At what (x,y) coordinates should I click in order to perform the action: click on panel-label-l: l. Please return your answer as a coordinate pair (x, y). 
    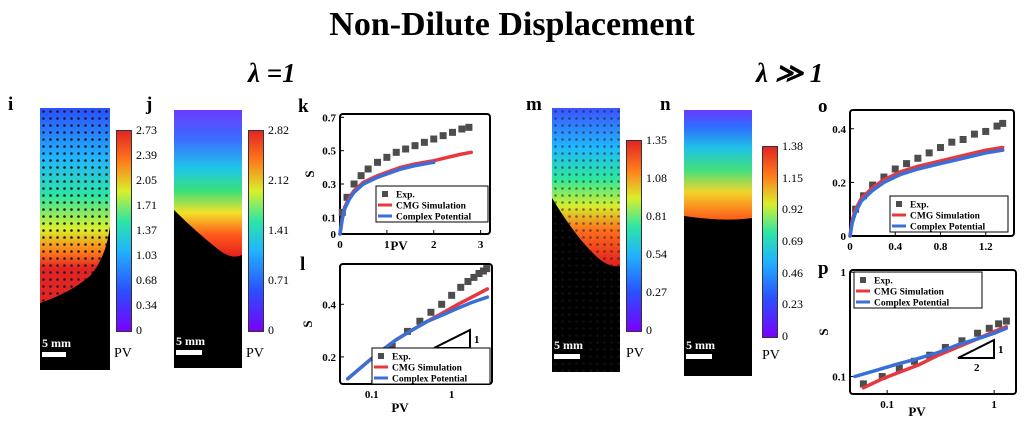
    Looking at the image, I should click on (303, 264).